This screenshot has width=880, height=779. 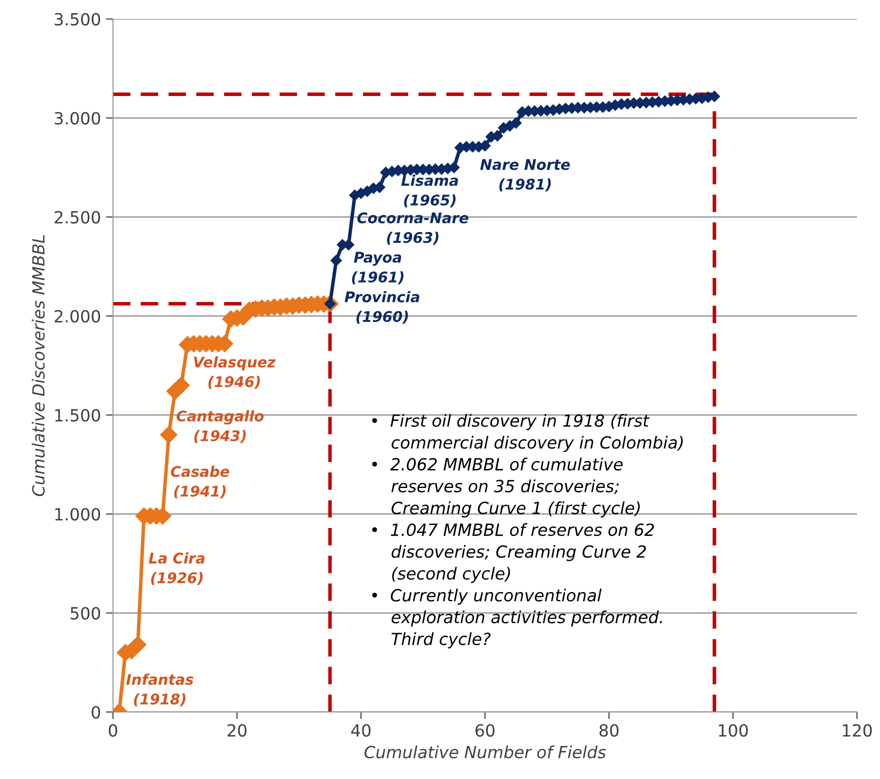 I want to click on y-tick-label: 500, so click(x=85, y=613).